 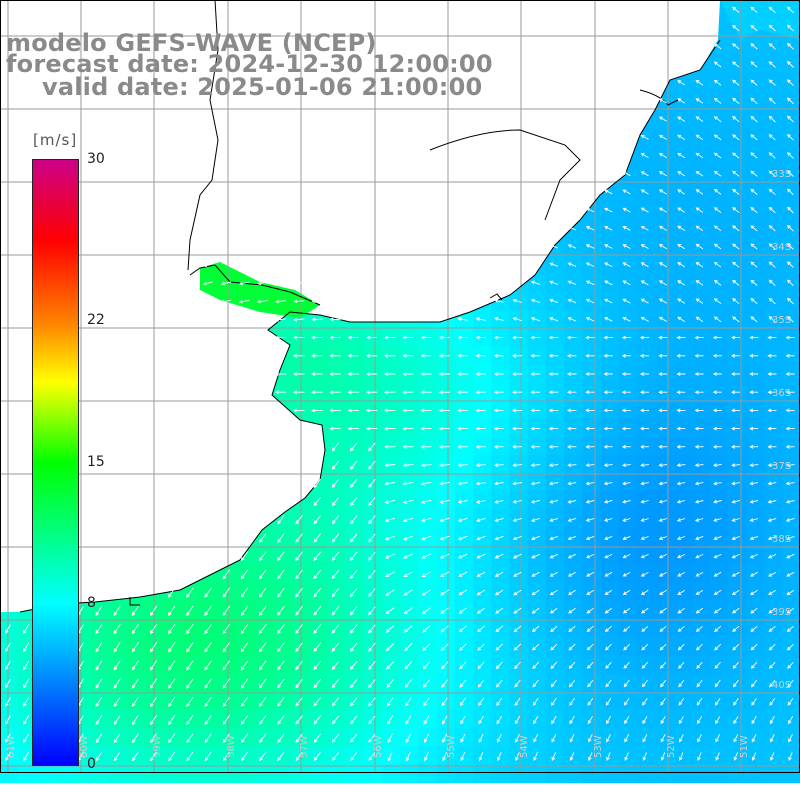 What do you see at coordinates (55, 140) in the screenshot?
I see `legend-unit: [m/s]` at bounding box center [55, 140].